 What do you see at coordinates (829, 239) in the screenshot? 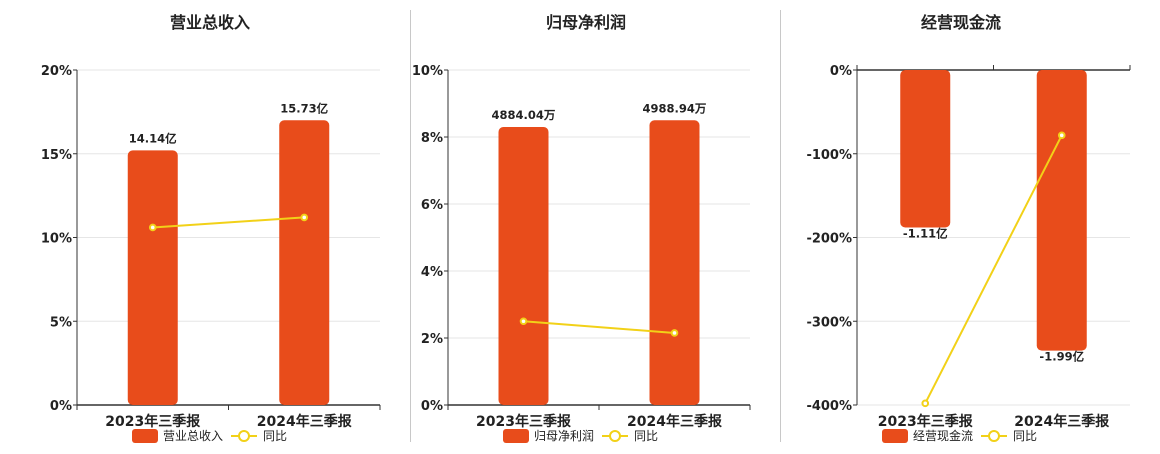
I see `y-tick-label: -200%` at bounding box center [829, 239].